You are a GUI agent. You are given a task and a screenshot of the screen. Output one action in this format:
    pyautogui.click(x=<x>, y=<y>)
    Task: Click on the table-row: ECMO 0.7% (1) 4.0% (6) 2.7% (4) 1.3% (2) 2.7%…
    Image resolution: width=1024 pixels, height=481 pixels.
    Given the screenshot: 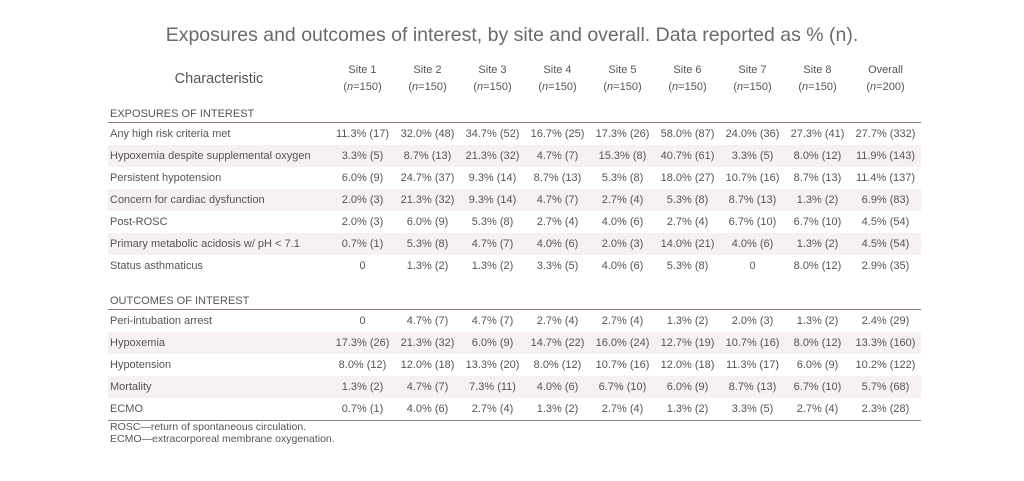 What is the action you would take?
    pyautogui.click(x=514, y=409)
    